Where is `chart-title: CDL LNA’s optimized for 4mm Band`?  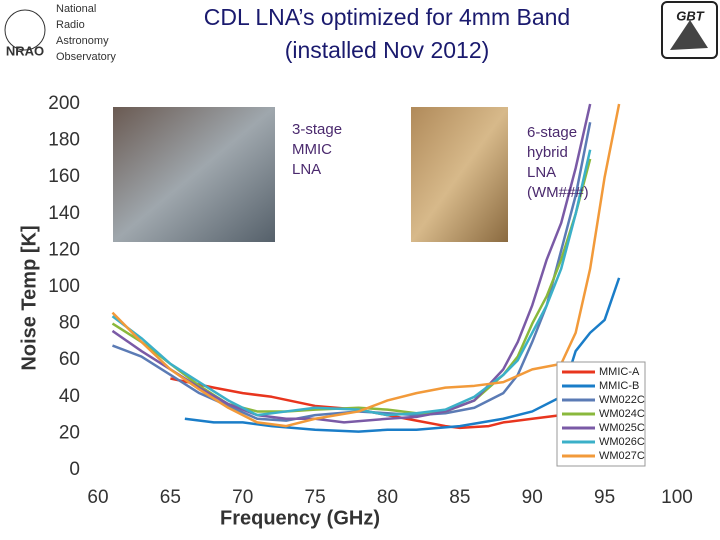 chart-title: CDL LNA’s optimized for 4mm Band is located at coordinates (387, 17).